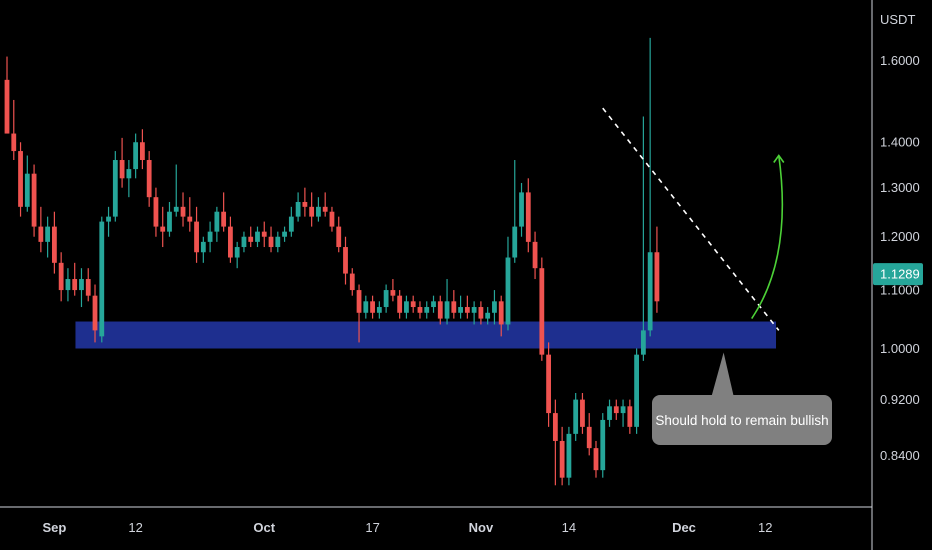 This screenshot has width=932, height=550. Describe the element at coordinates (691, 219) in the screenshot. I see `trendline` at that location.